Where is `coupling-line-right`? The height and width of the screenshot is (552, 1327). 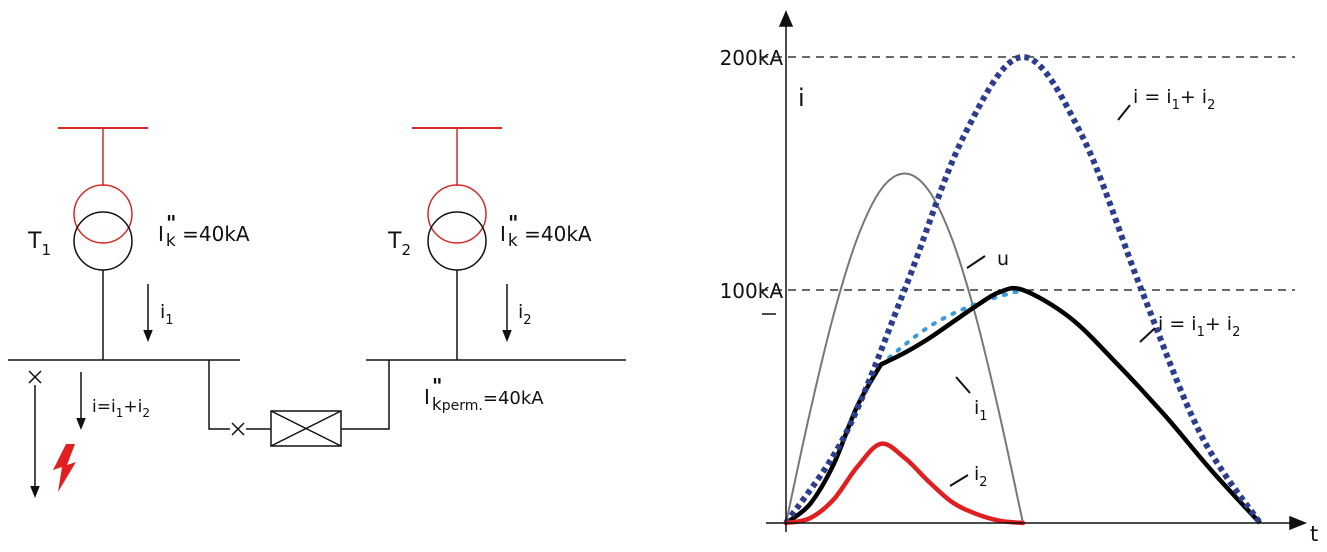
coupling-line-right is located at coordinates (365, 395).